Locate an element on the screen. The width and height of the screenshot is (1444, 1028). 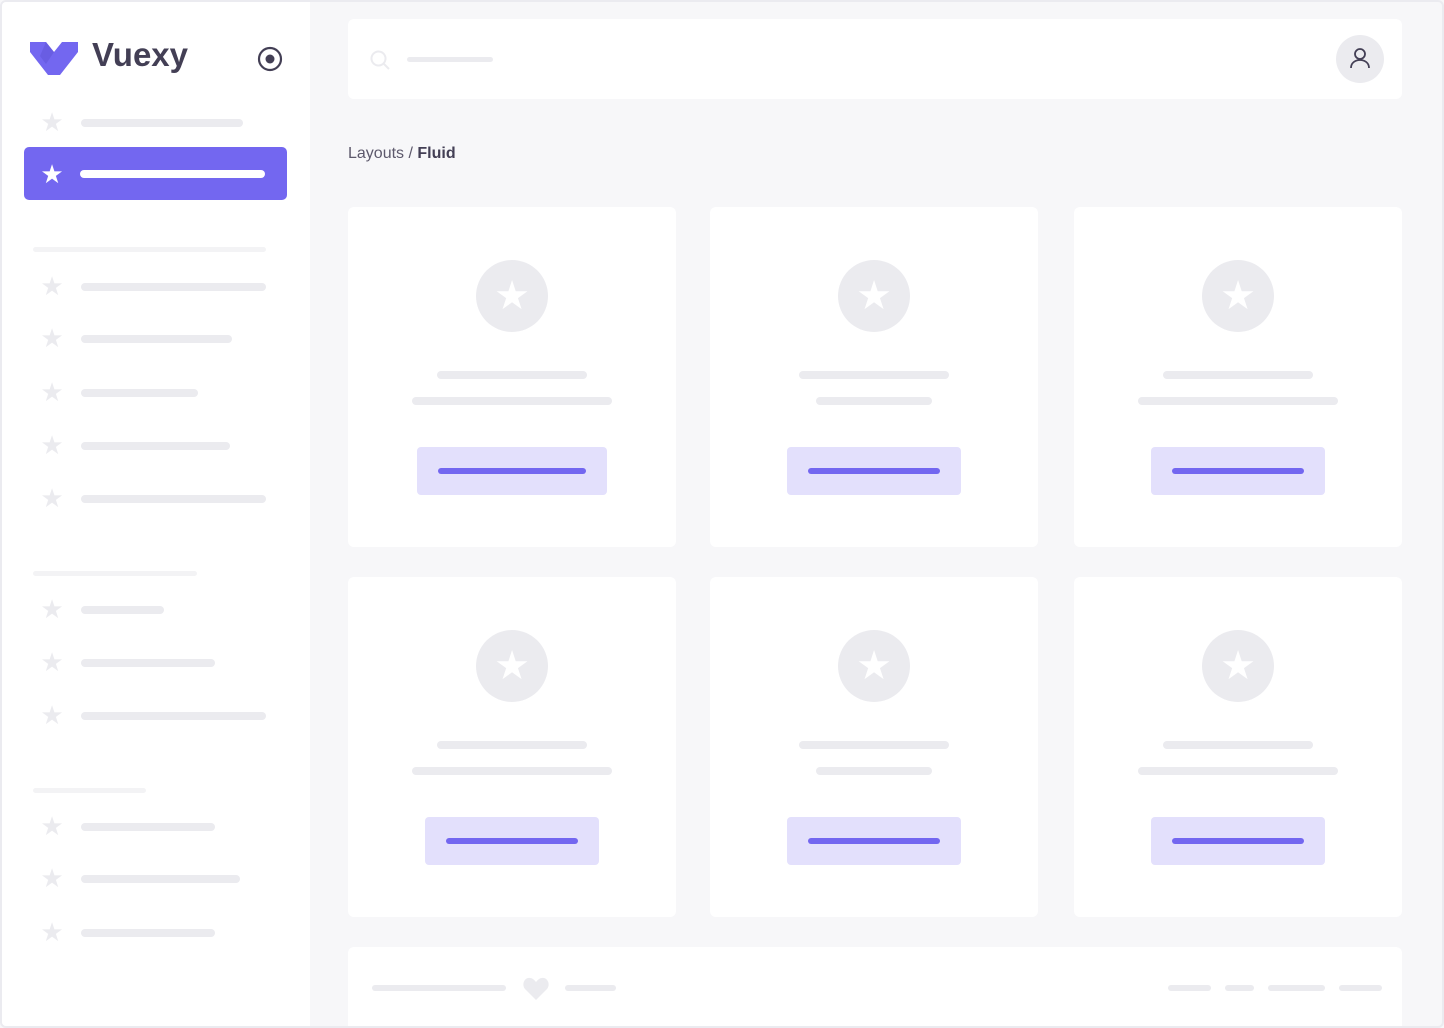
heart-icon is located at coordinates (536, 988).